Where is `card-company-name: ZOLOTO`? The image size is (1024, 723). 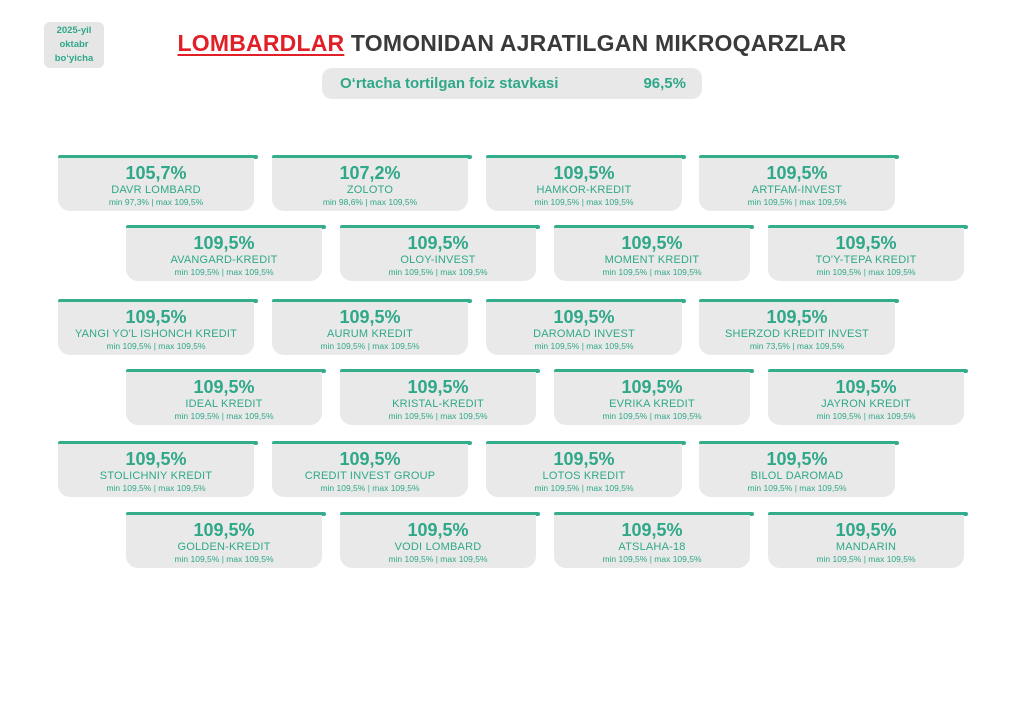
card-company-name: ZOLOTO is located at coordinates (370, 190).